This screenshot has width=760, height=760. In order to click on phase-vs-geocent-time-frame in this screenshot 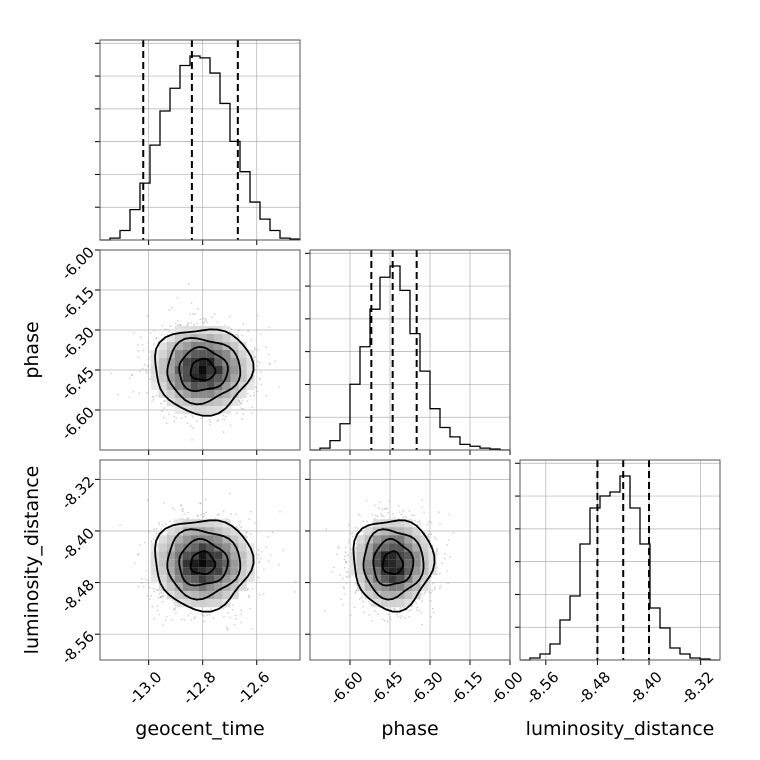, I will do `click(200, 350)`.